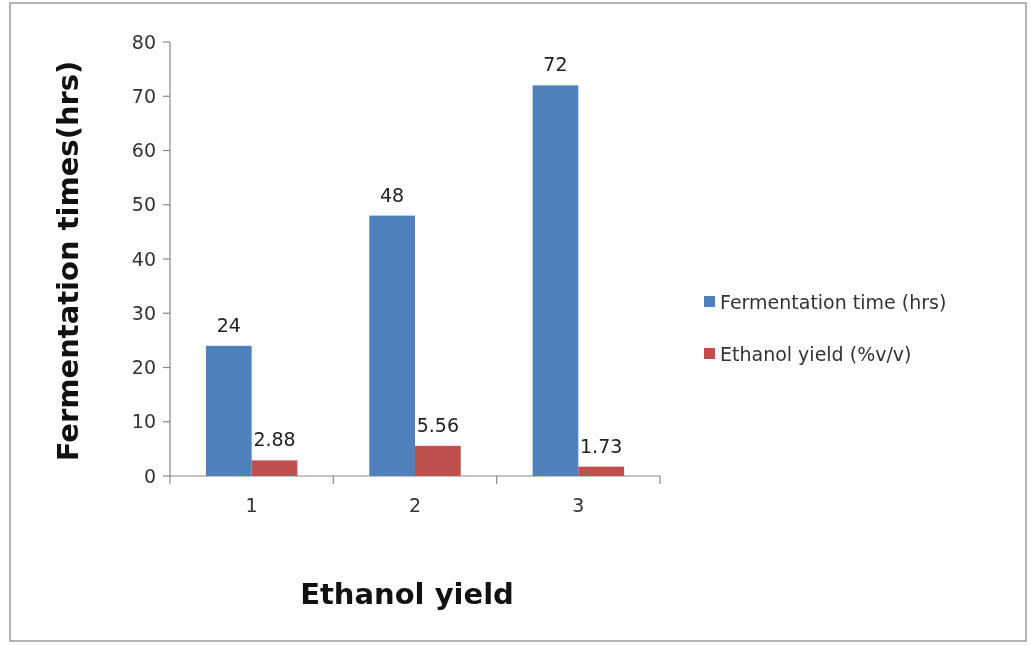  Describe the element at coordinates (578, 505) in the screenshot. I see `x-tick-label: 3` at that location.